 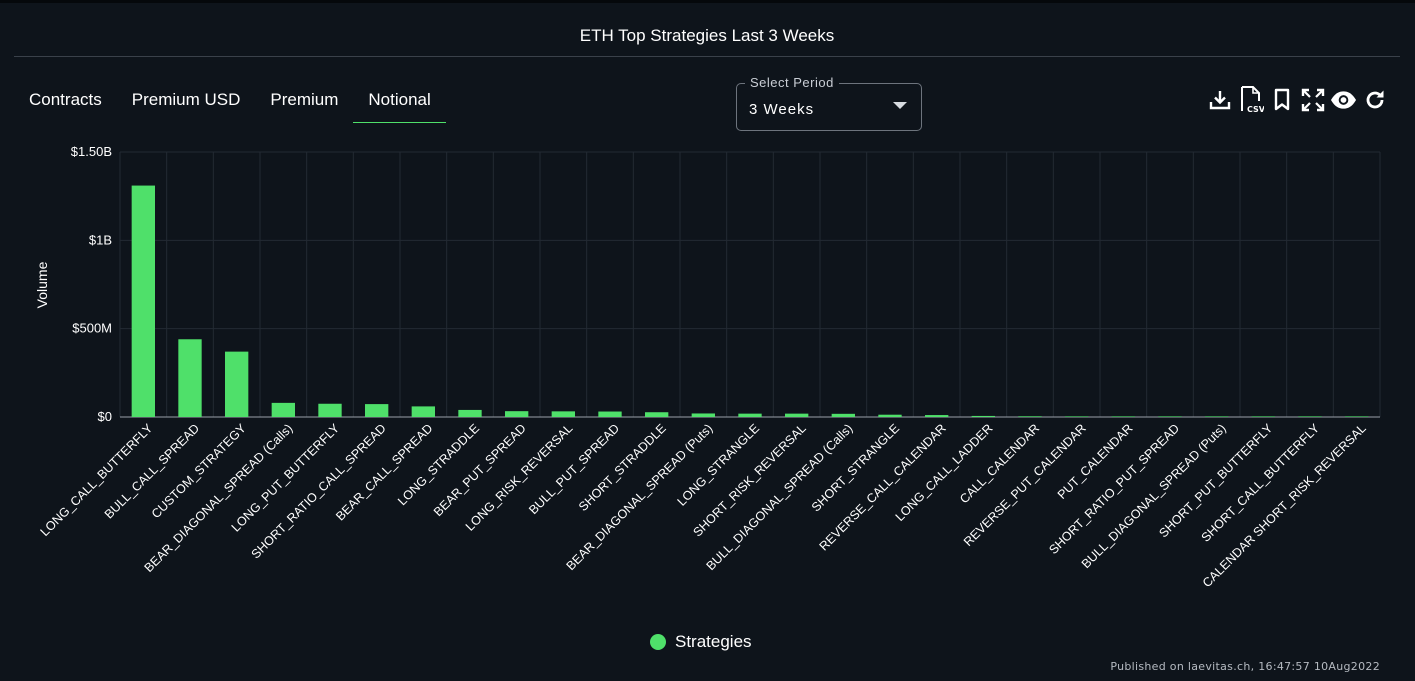 I want to click on period-select-label: Select Period, so click(x=792, y=82).